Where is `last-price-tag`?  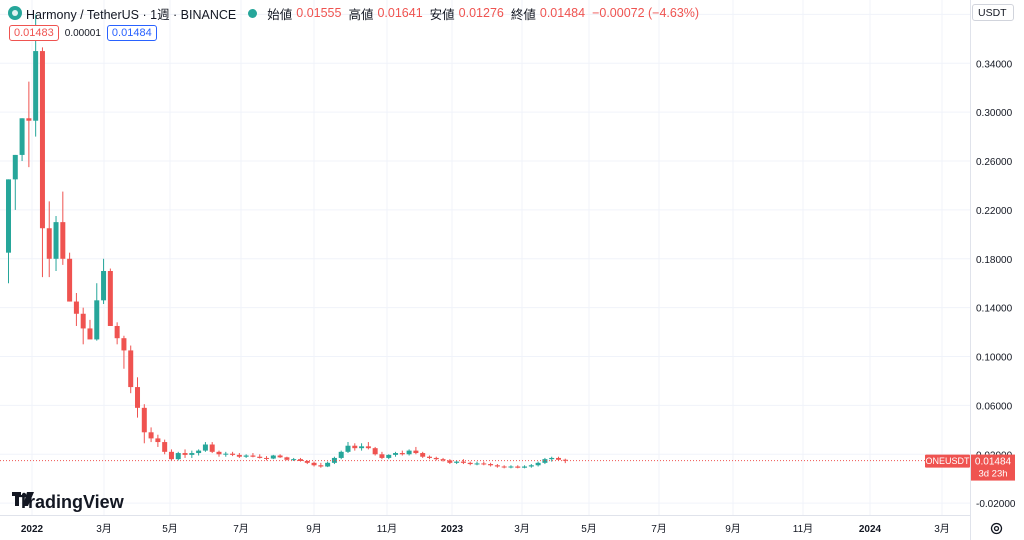 last-price-tag is located at coordinates (993, 467).